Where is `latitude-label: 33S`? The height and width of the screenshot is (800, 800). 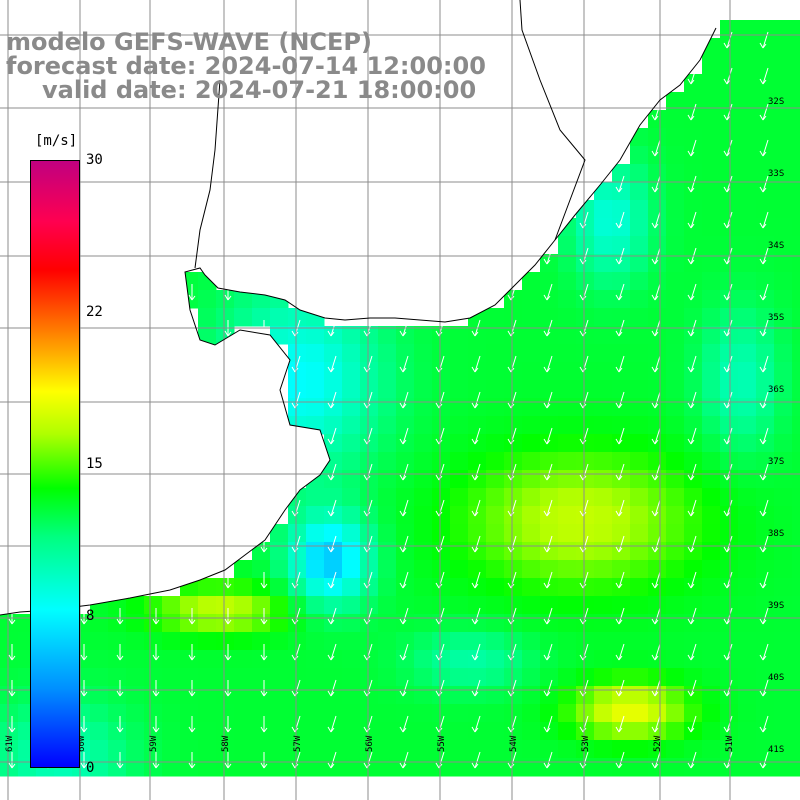 latitude-label: 33S is located at coordinates (776, 174).